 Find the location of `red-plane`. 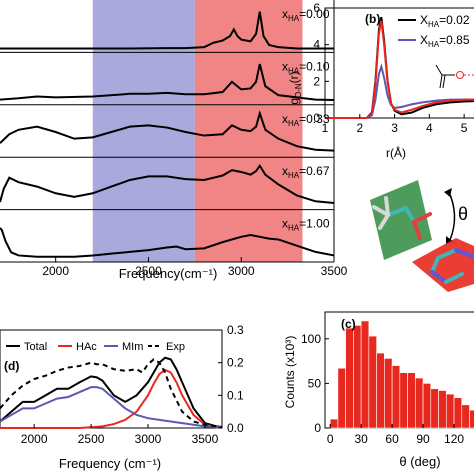

red-plane is located at coordinates (443, 265).